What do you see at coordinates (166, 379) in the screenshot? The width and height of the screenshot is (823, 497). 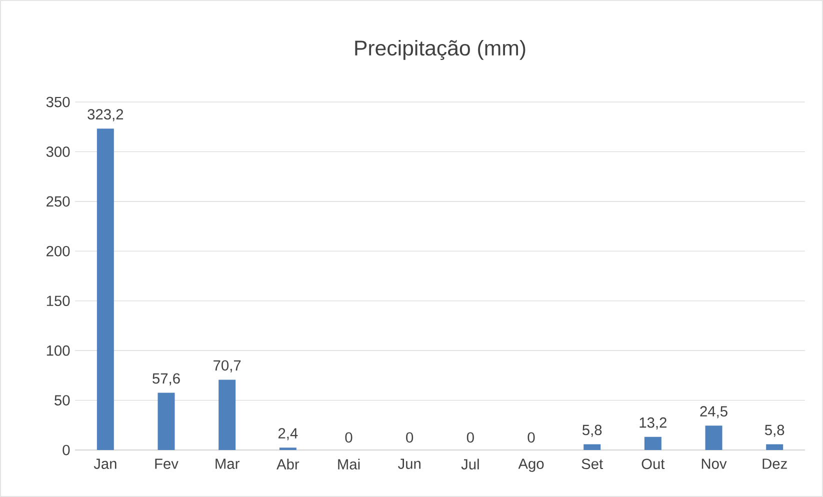 I see `data-label: 57,6` at bounding box center [166, 379].